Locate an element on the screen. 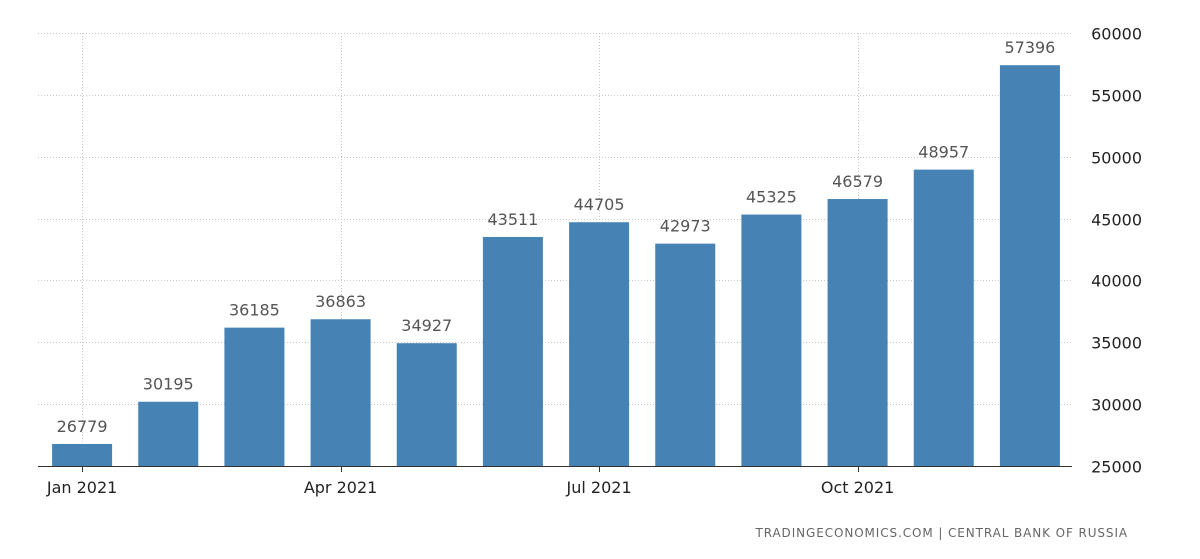 The width and height of the screenshot is (1200, 559). data-label: 26779 is located at coordinates (82, 426).